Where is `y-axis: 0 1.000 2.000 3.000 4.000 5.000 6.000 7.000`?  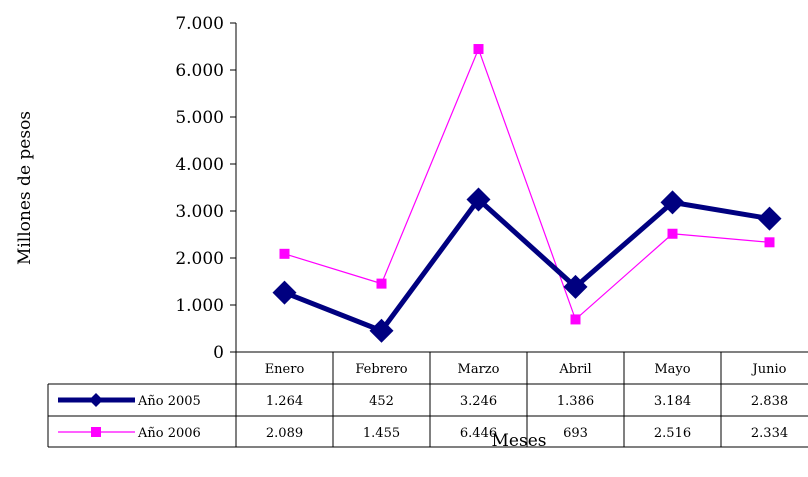
y-axis: 0 1.000 2.000 3.000 4.000 5.000 6.000 7.000 is located at coordinates (206, 188).